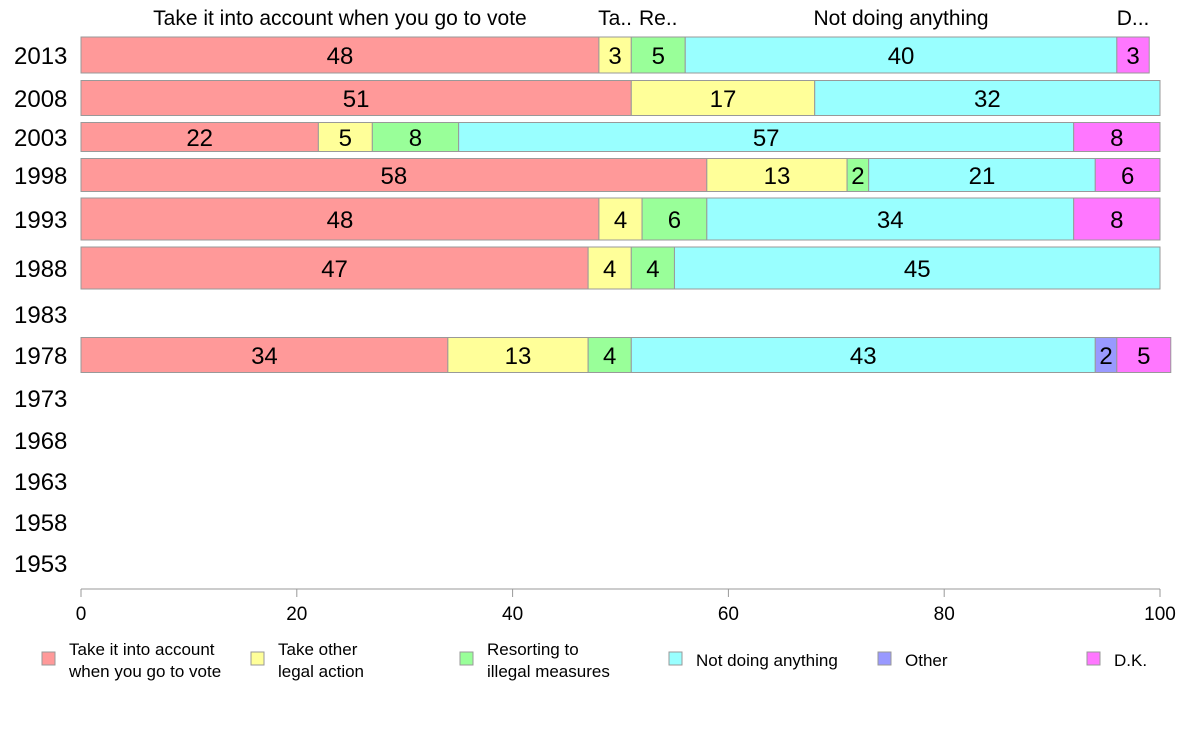 The height and width of the screenshot is (736, 1188). What do you see at coordinates (615, 18) in the screenshot?
I see `series-top-label: Ta..` at bounding box center [615, 18].